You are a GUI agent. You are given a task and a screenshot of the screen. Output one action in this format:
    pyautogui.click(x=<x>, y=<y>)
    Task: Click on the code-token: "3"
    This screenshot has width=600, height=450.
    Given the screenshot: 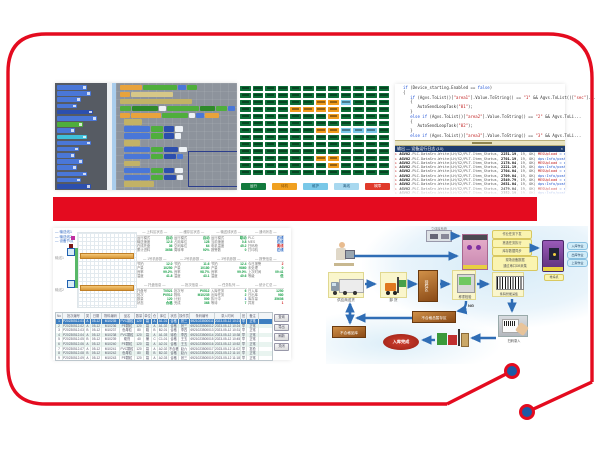 What is the action you would take?
    pyautogui.click(x=539, y=135)
    